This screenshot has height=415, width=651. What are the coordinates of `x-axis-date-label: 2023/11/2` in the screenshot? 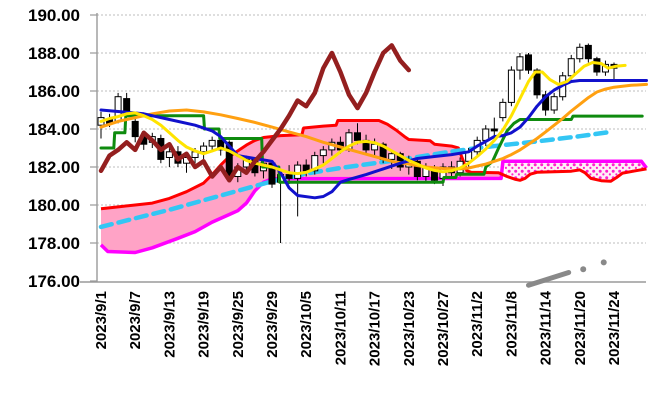 It's located at (477, 324).